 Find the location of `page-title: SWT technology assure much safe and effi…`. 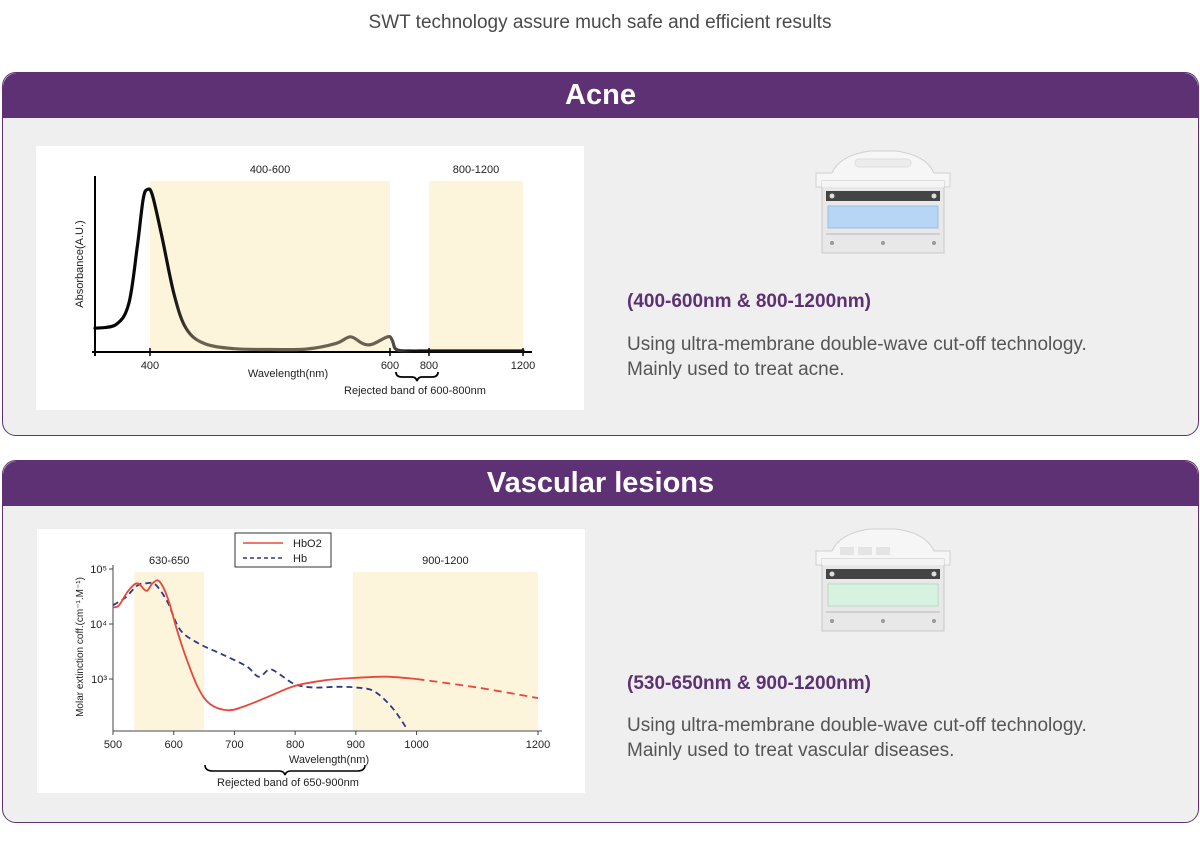

page-title: SWT technology assure much safe and effi… is located at coordinates (600, 22).